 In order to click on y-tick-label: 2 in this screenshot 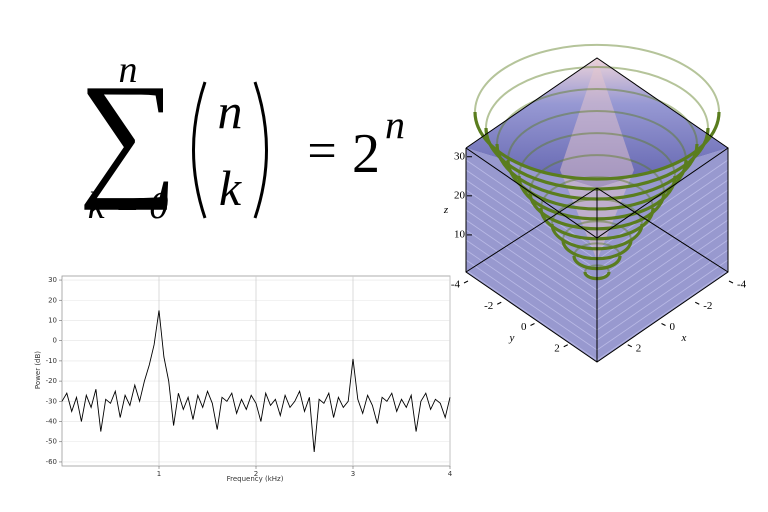, I will do `click(557, 348)`.